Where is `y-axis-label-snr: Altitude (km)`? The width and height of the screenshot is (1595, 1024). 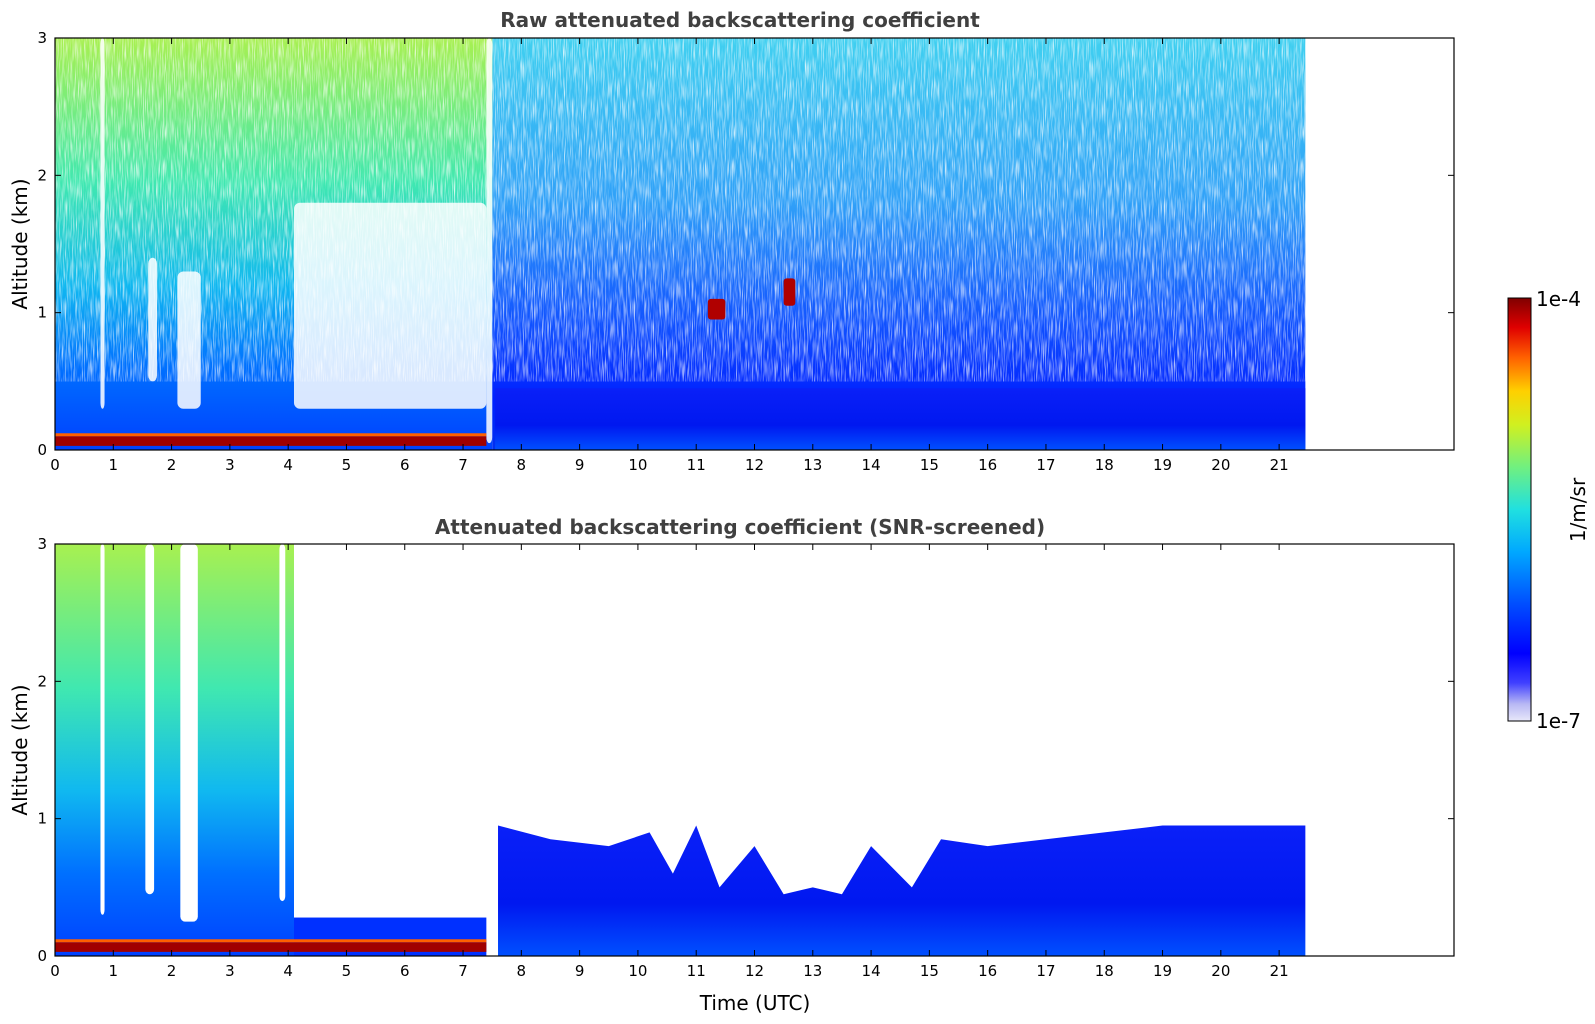
y-axis-label-snr: Altitude (km) is located at coordinates (20, 749).